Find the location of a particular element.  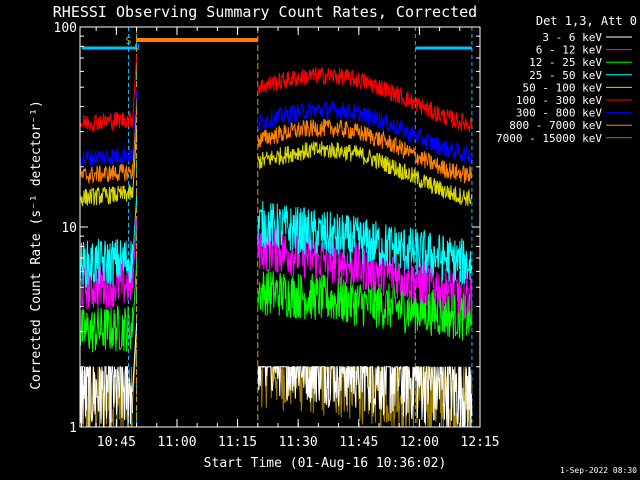

saa-marker-label: S is located at coordinates (128, 41).